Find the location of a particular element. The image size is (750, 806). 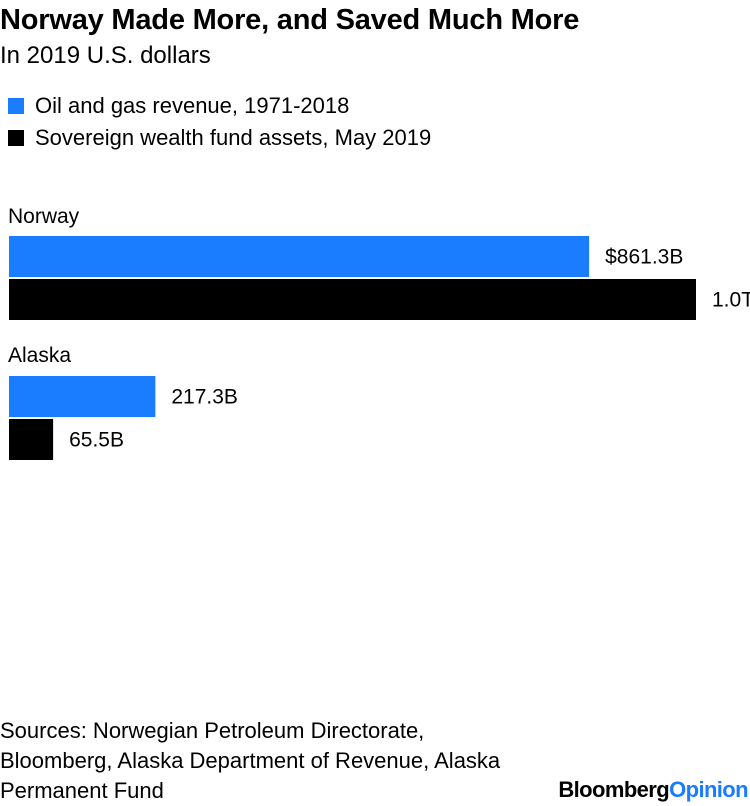

bar-alaska-fund is located at coordinates (31, 439).